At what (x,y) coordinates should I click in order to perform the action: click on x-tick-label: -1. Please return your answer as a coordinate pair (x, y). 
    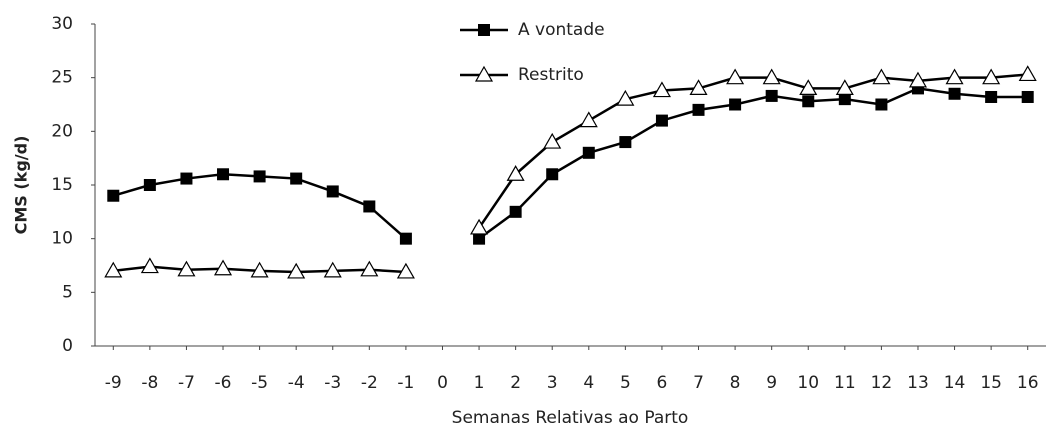
    Looking at the image, I should click on (405, 383).